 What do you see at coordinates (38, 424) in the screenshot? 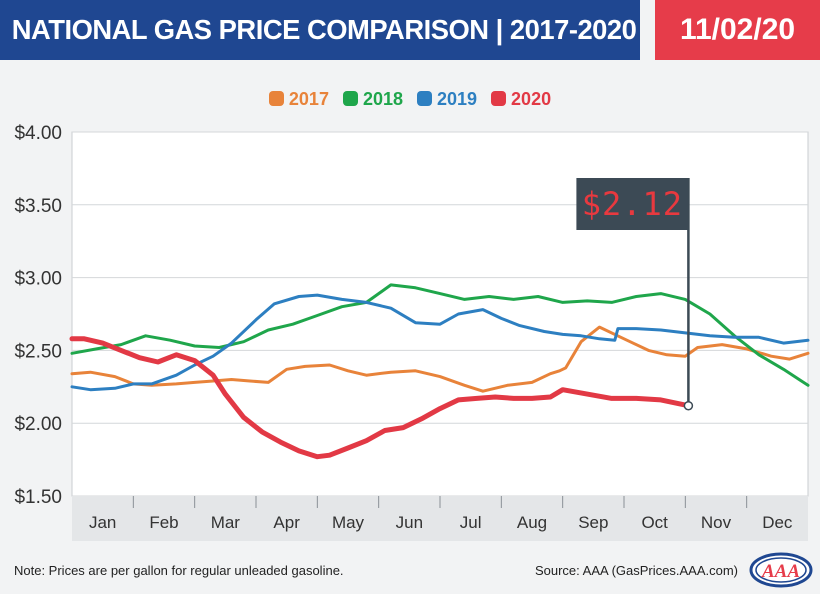
I see `y-tick-label: $2.00` at bounding box center [38, 424].